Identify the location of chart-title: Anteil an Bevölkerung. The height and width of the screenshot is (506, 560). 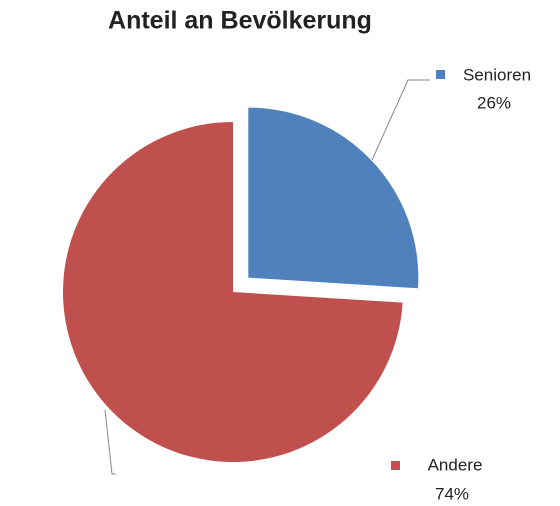
(240, 21).